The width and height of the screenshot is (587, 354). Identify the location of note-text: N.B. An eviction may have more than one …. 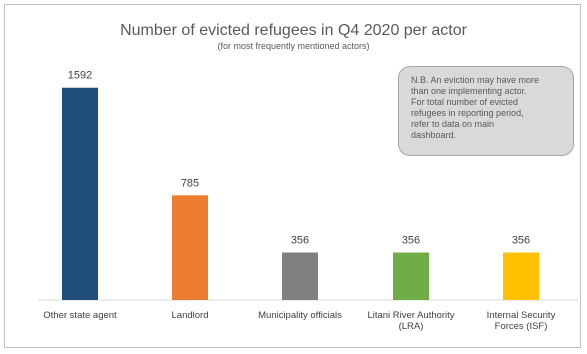
(475, 107).